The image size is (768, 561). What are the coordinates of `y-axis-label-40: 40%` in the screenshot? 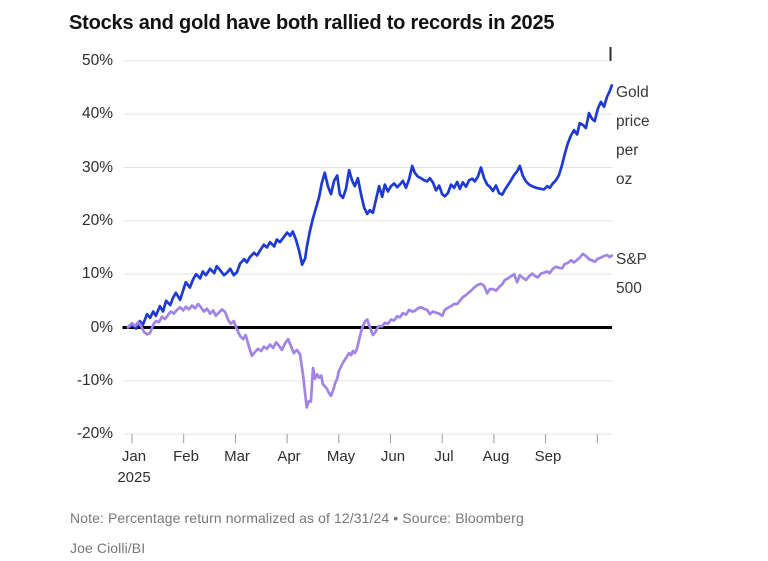 It's located at (97, 113).